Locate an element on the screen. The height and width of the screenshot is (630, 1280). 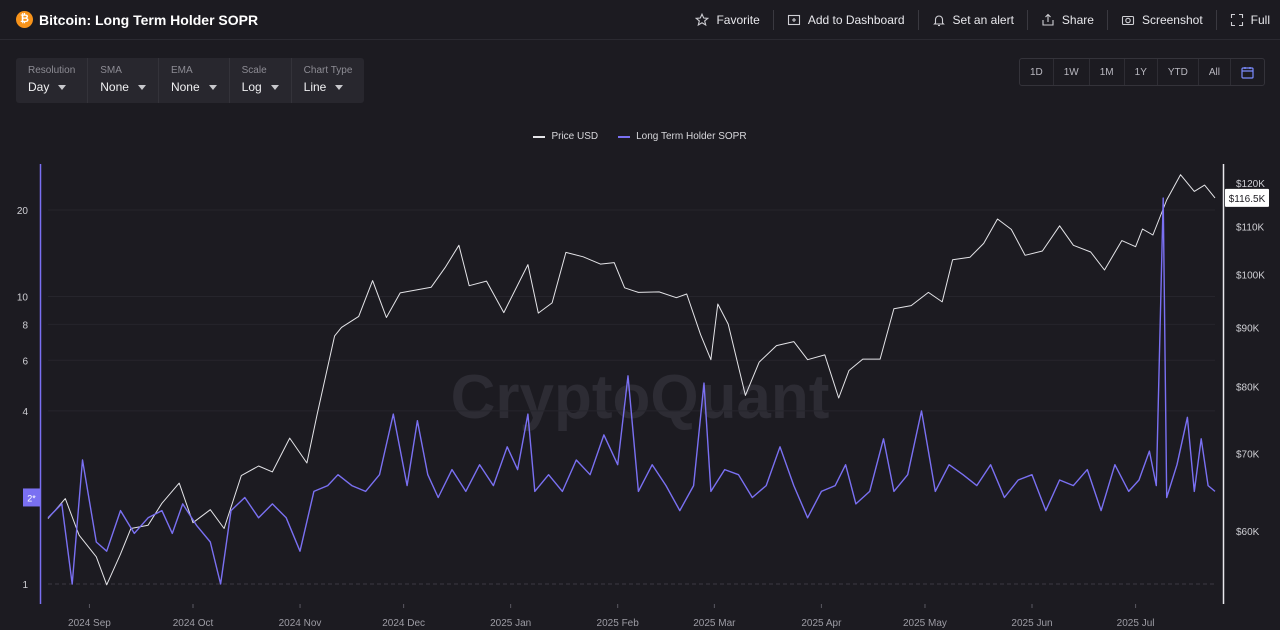
favorite-button: Favorite is located at coordinates (728, 20).